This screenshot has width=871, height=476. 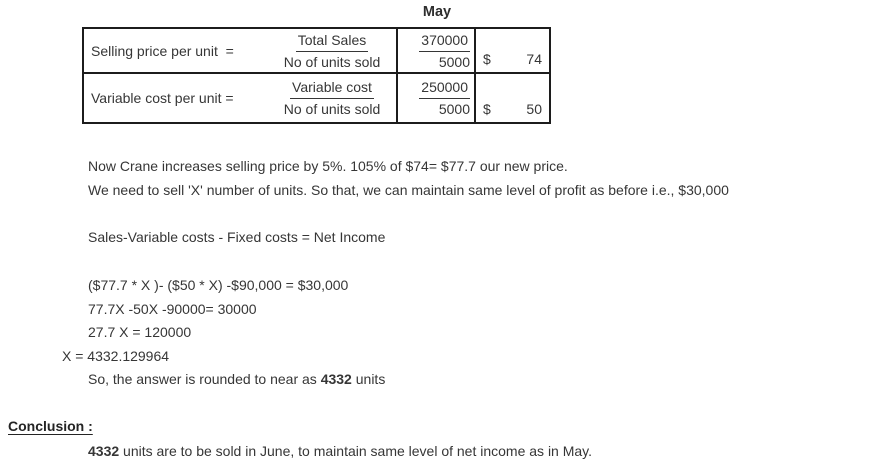 What do you see at coordinates (368, 379) in the screenshot?
I see `rounding-note-suffix: units` at bounding box center [368, 379].